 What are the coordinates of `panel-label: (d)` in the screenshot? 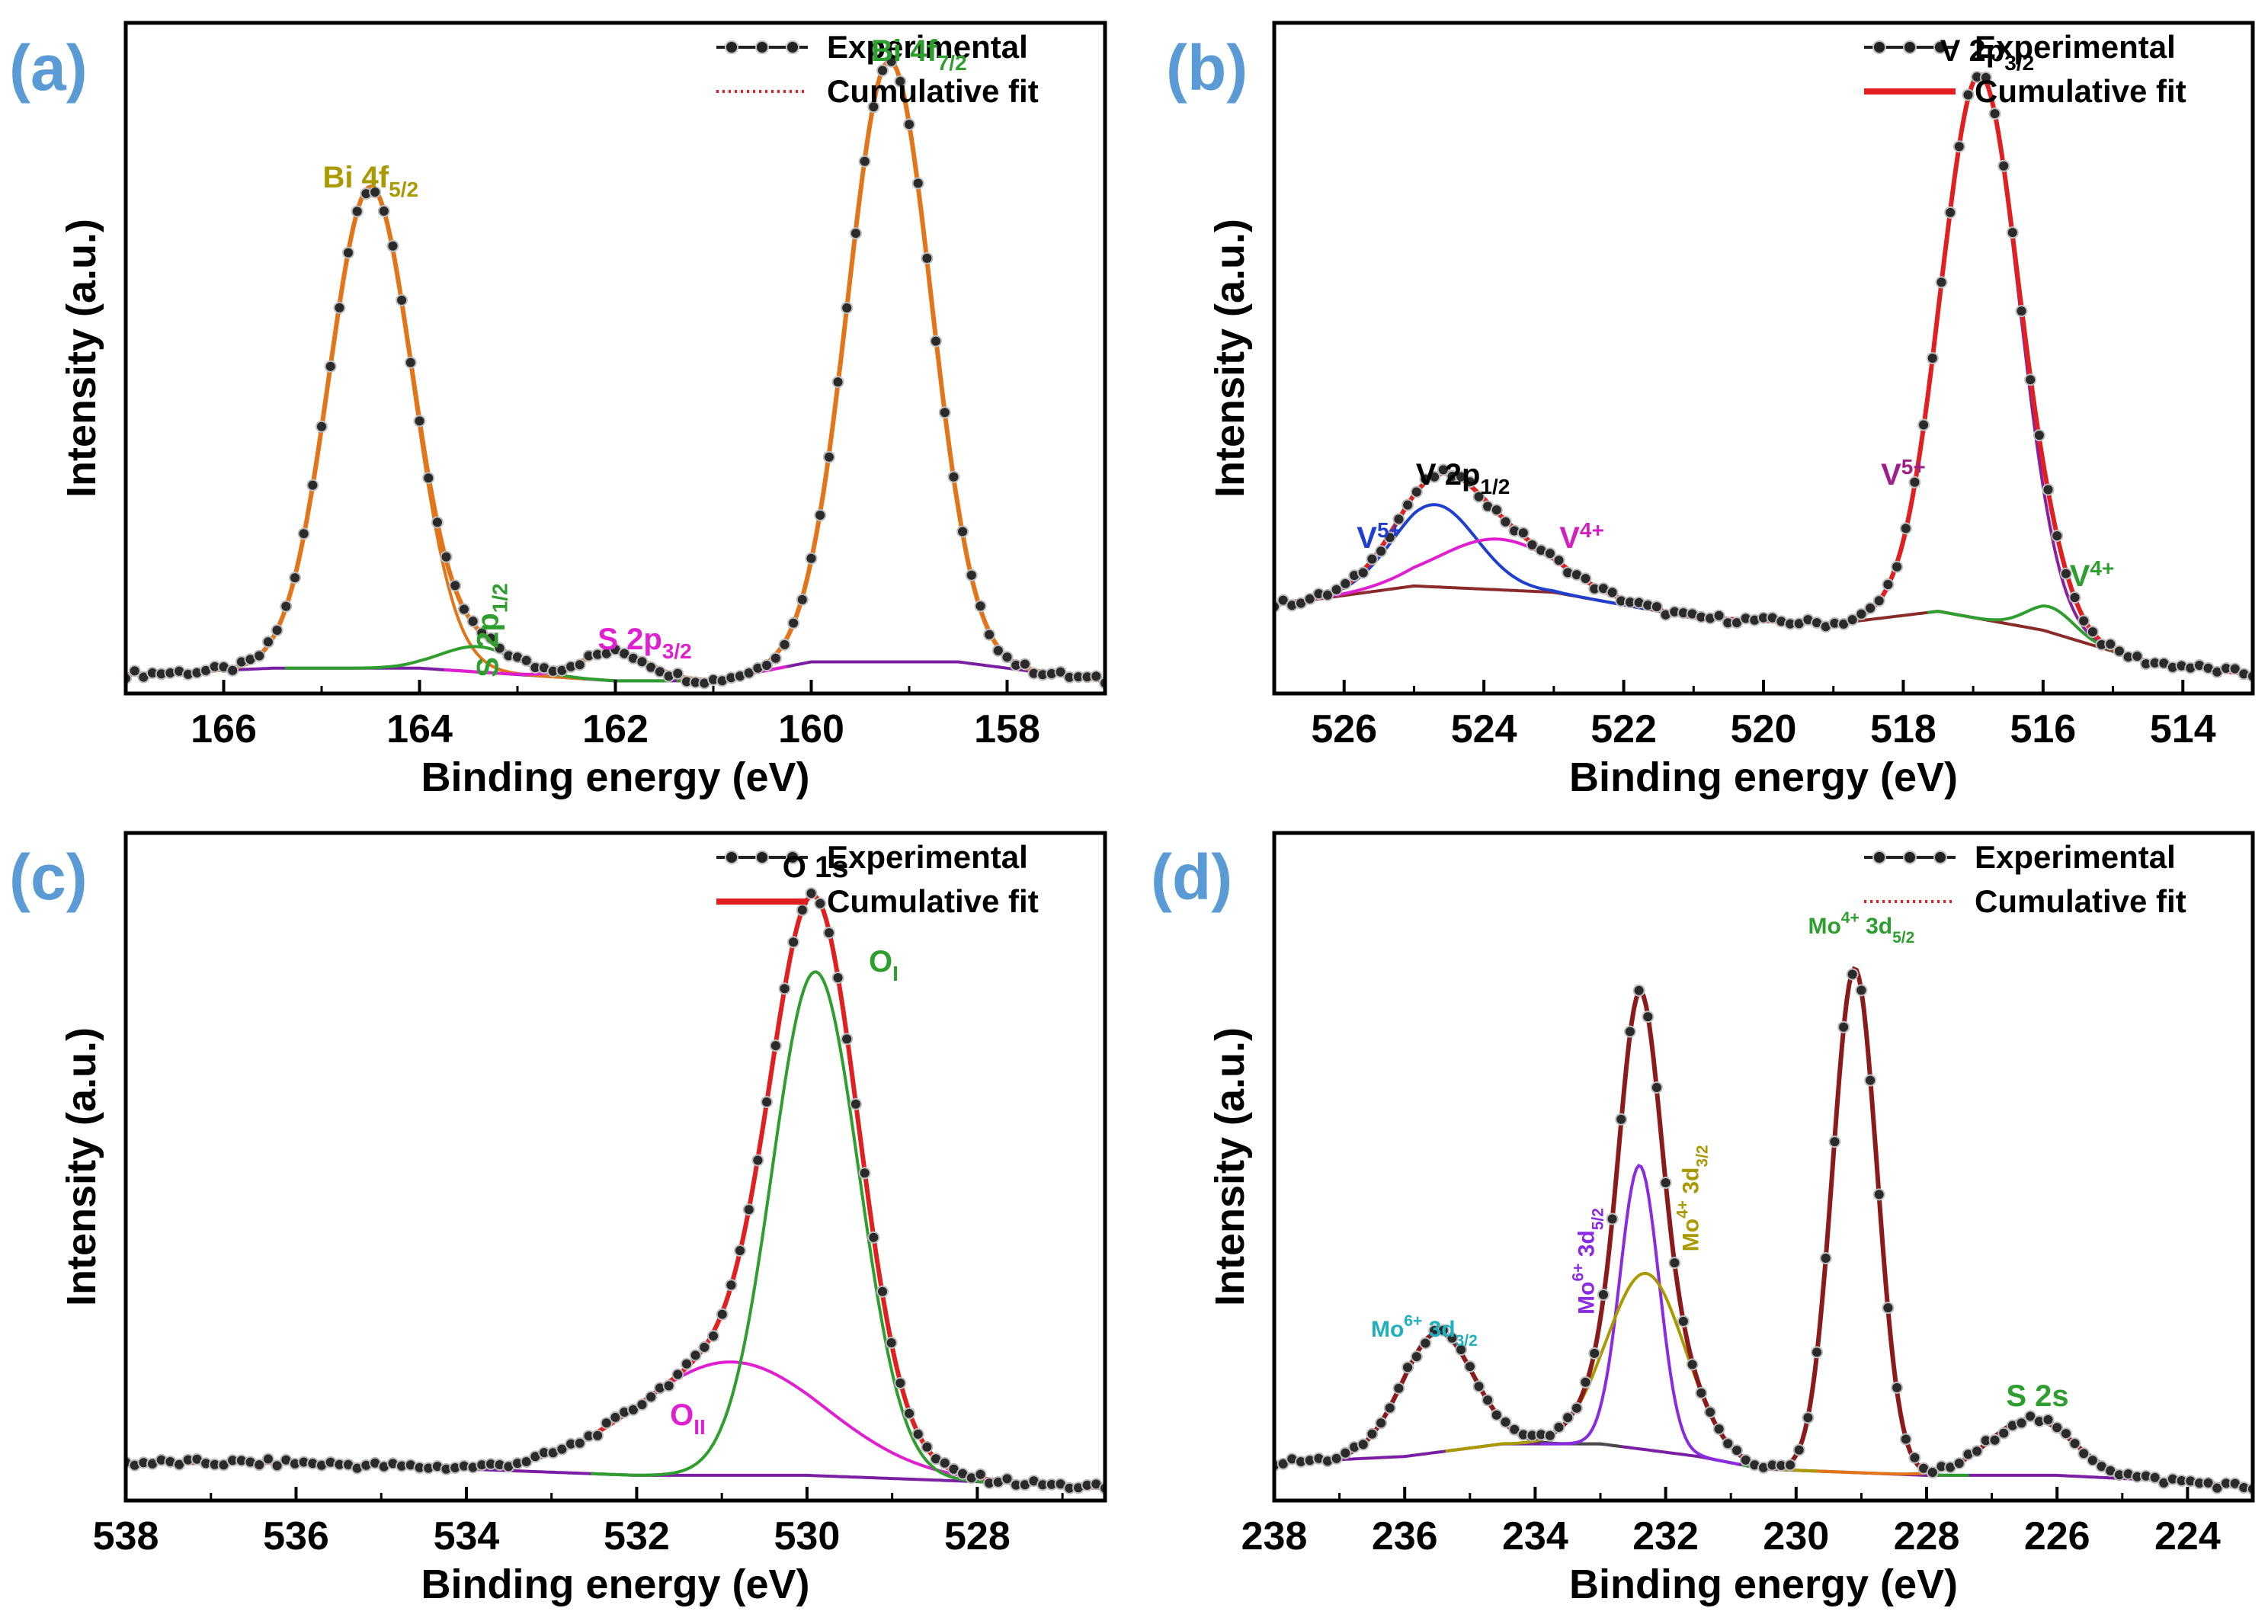 It's located at (1191, 877).